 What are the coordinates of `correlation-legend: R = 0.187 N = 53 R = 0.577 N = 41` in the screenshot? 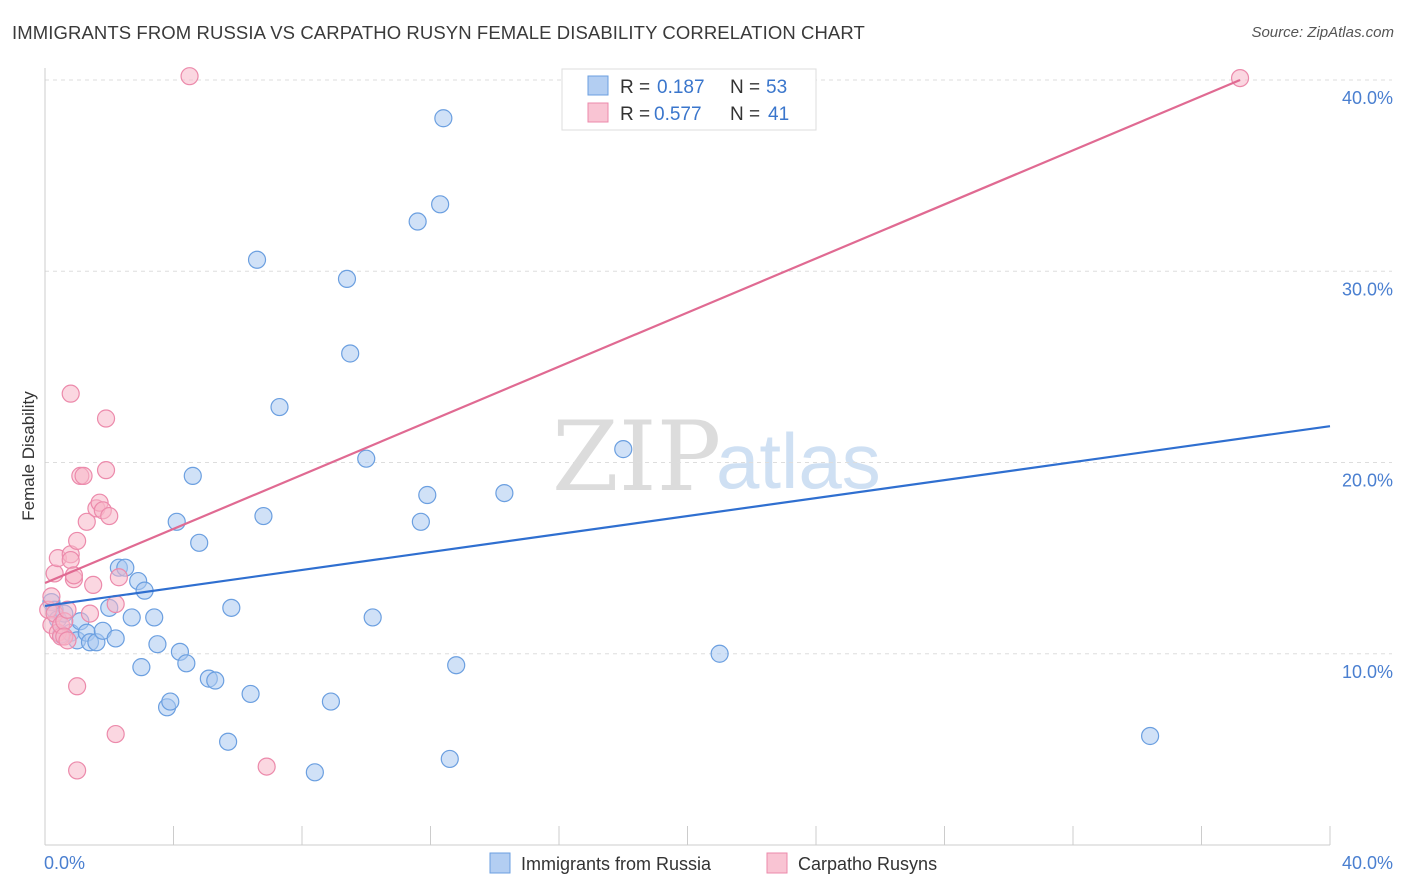 It's located at (689, 99).